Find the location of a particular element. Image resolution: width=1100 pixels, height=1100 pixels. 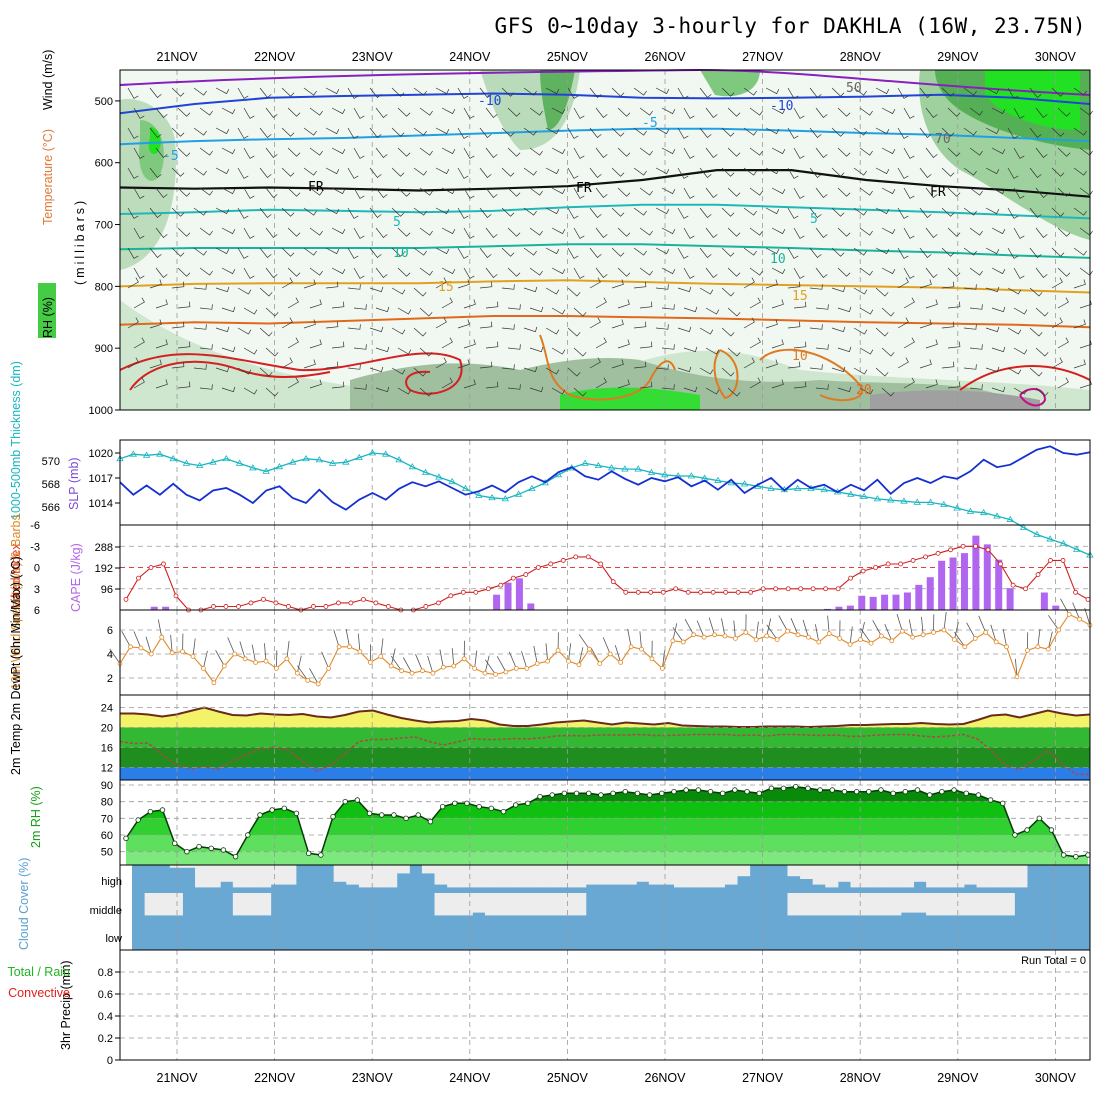

rh-shading is located at coordinates (154, 141).